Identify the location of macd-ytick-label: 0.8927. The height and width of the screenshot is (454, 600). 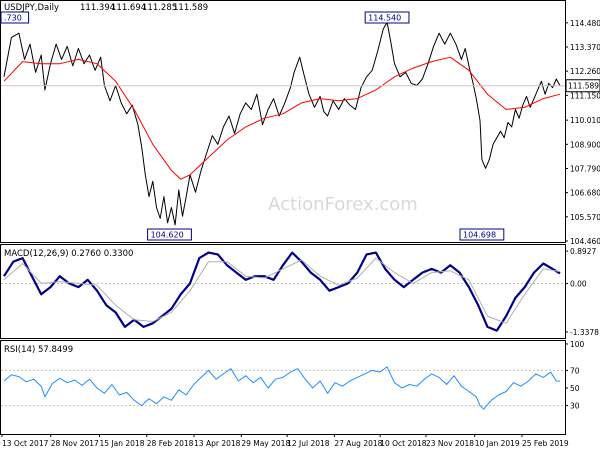
(583, 251).